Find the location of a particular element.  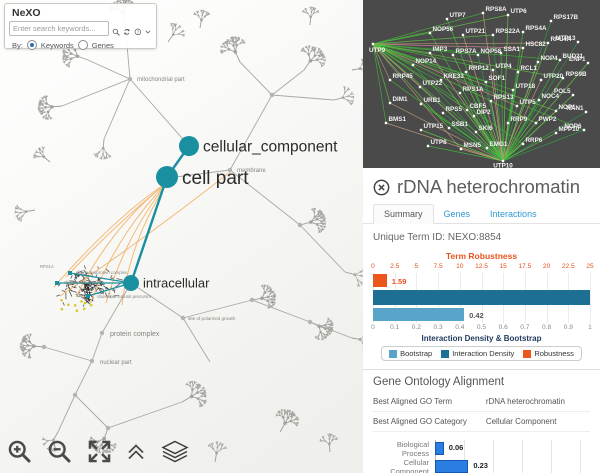

fit-to-window-button is located at coordinates (99, 451).